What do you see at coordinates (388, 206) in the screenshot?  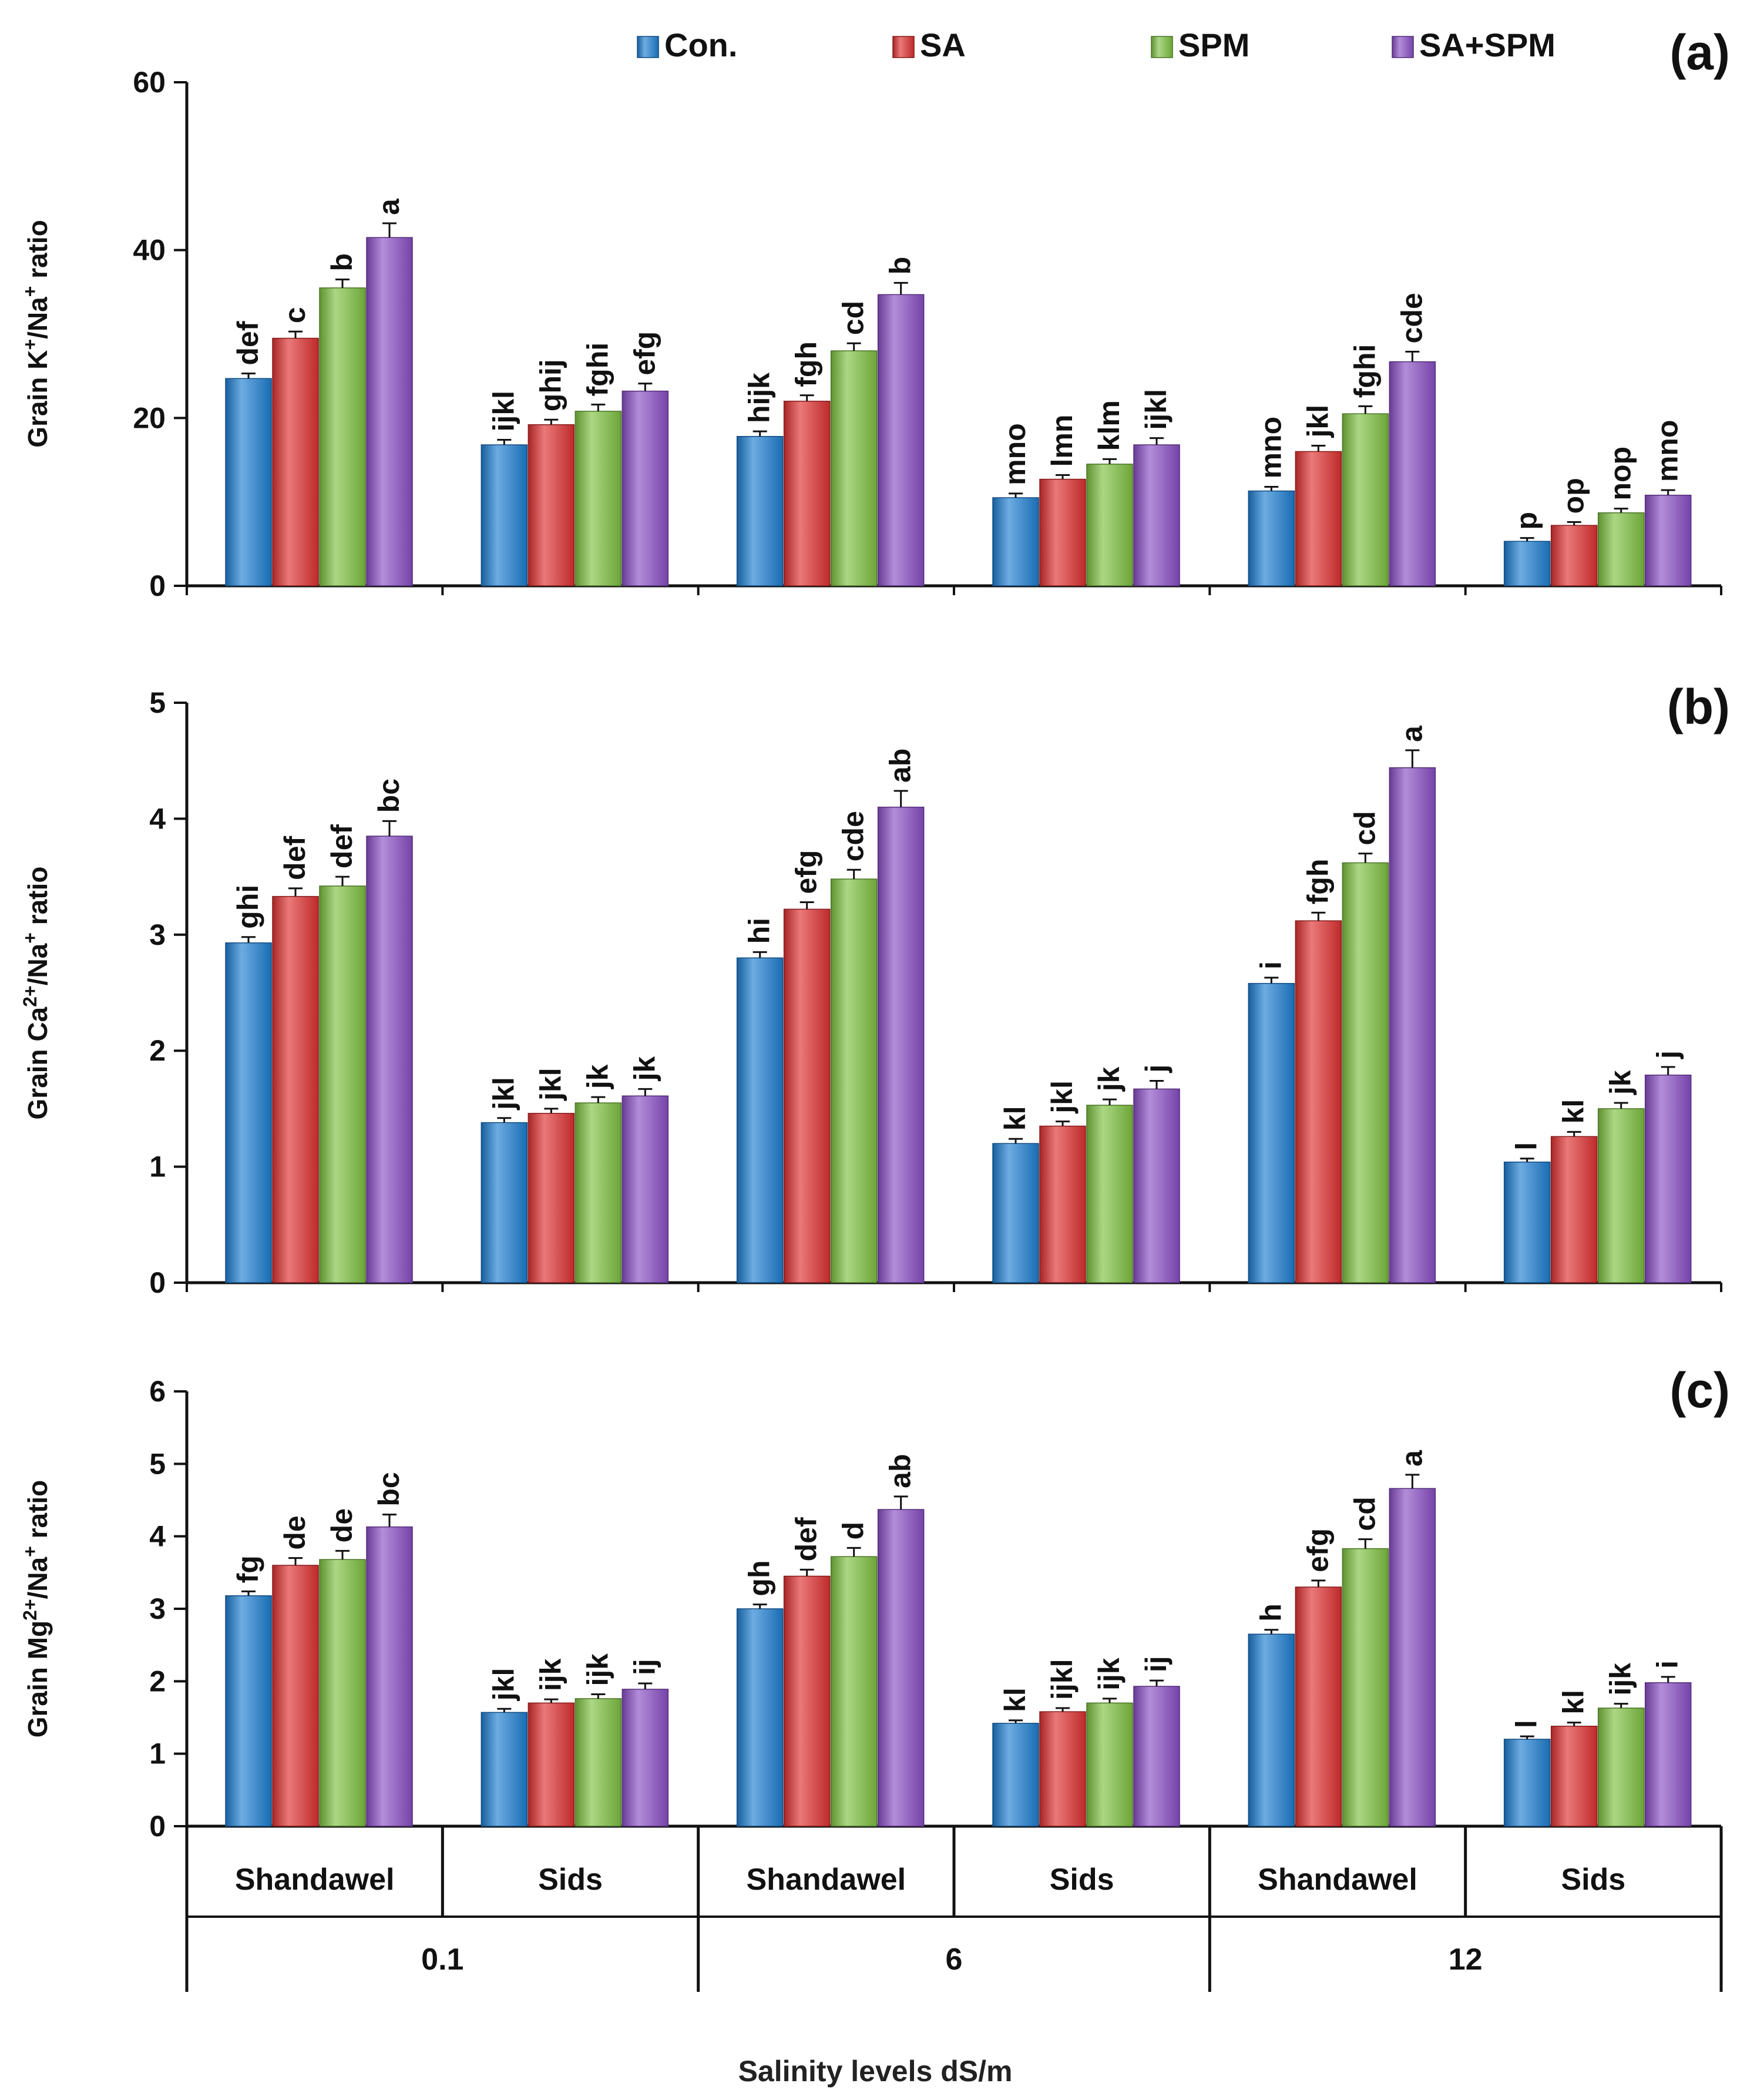 I see `significance-letter: a` at bounding box center [388, 206].